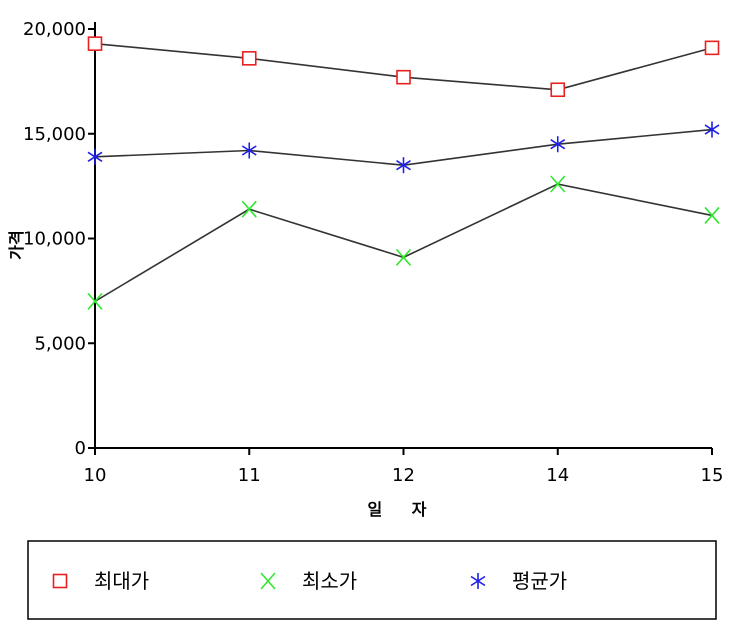 This screenshot has height=630, width=730. What do you see at coordinates (54, 239) in the screenshot?
I see `y-tick-label: 10,000` at bounding box center [54, 239].